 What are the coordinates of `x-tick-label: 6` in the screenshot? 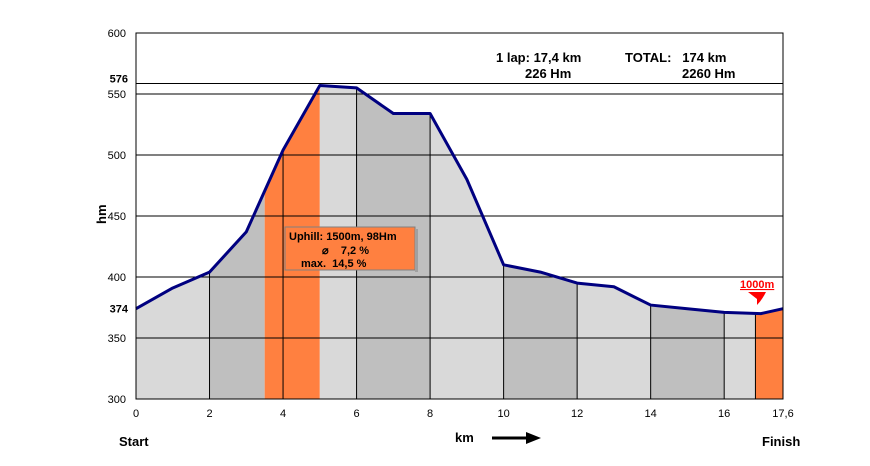 It's located at (357, 414).